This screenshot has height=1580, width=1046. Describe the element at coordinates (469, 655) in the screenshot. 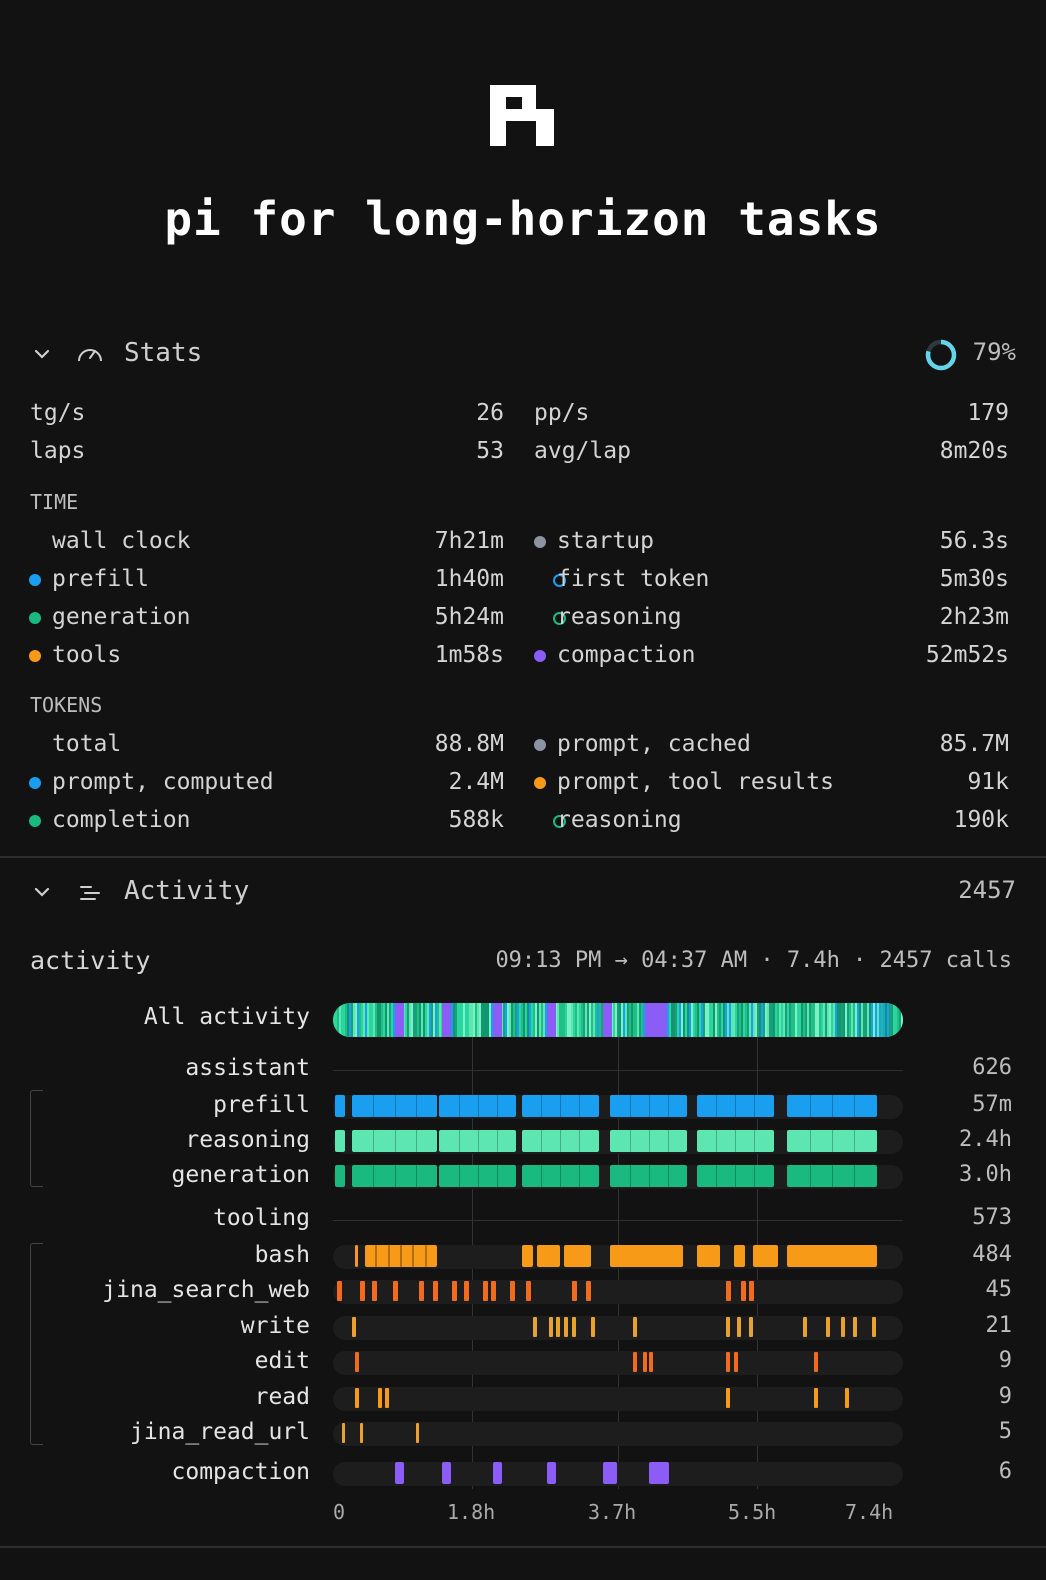

I see `stat-value: 1m58s` at that location.